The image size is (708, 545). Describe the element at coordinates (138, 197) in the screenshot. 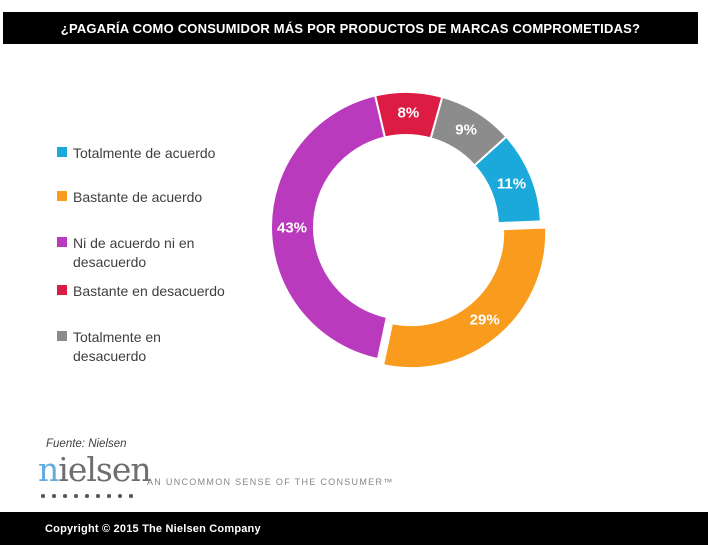

I see `legend-label: Bastante de acuerdo` at that location.